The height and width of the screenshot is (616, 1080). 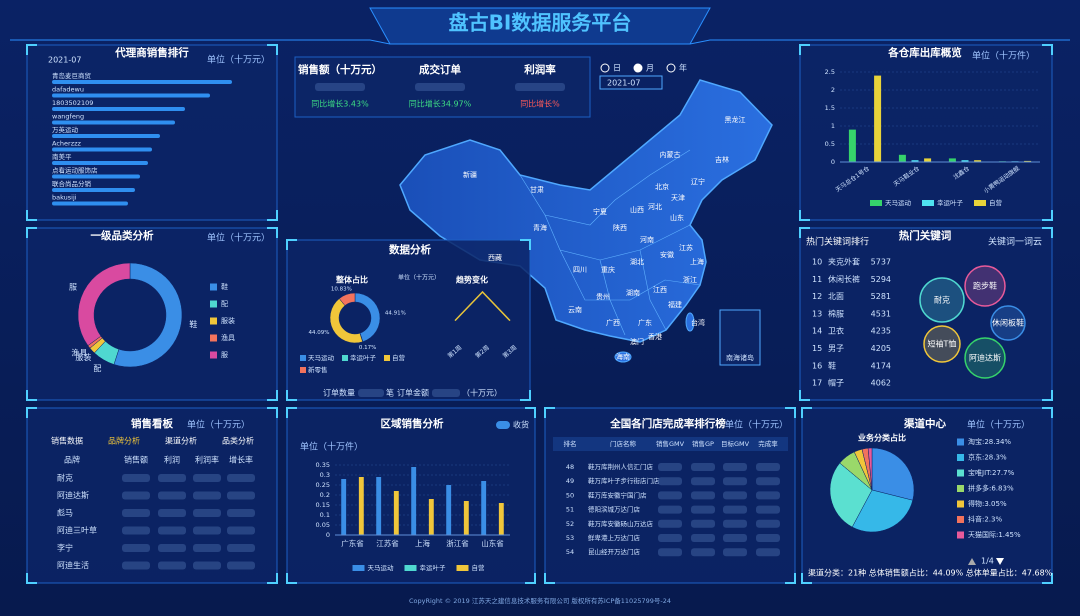 What do you see at coordinates (62, 156) in the screenshot?
I see `bar-label: 南美平` at bounding box center [62, 156].